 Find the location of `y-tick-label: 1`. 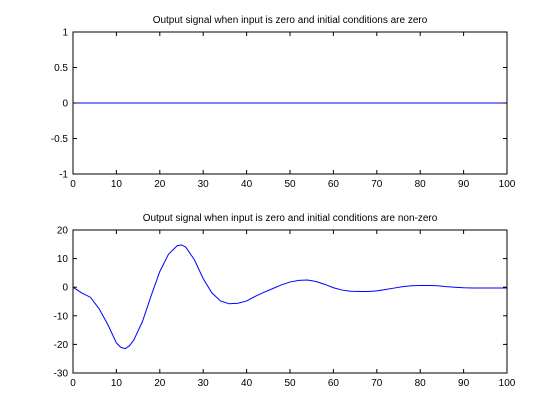

y-tick-label: 1 is located at coordinates (65, 33).